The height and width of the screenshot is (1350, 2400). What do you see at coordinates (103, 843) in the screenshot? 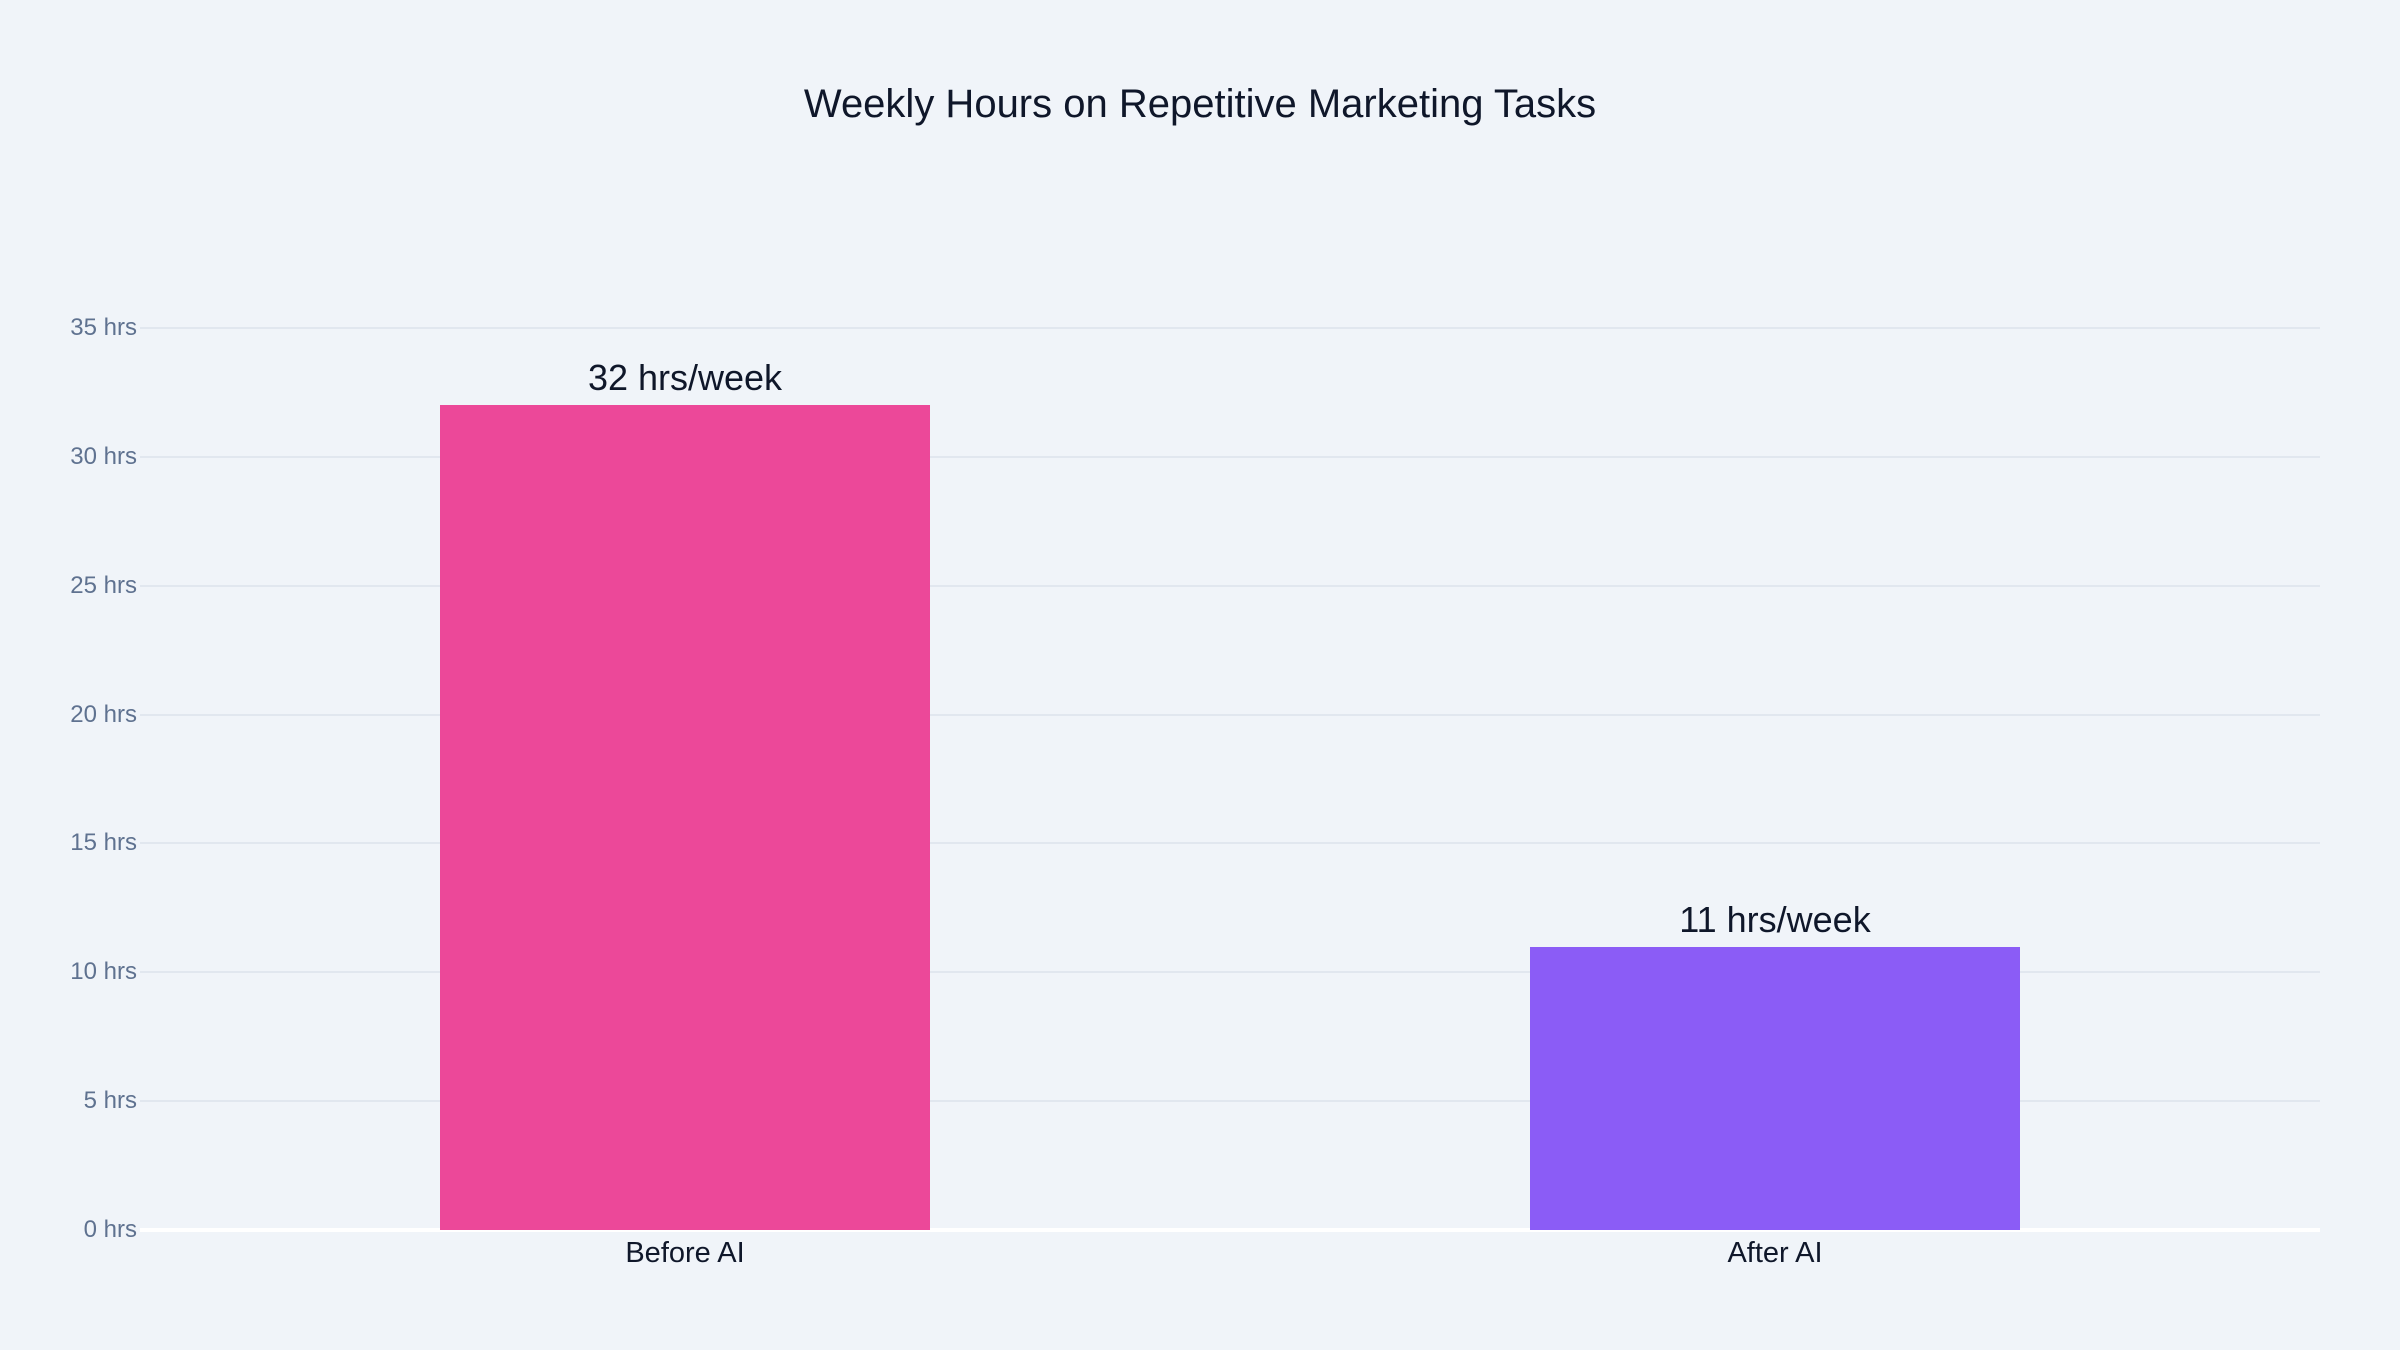
I see `y-tick-label: 15 hrs` at bounding box center [103, 843].